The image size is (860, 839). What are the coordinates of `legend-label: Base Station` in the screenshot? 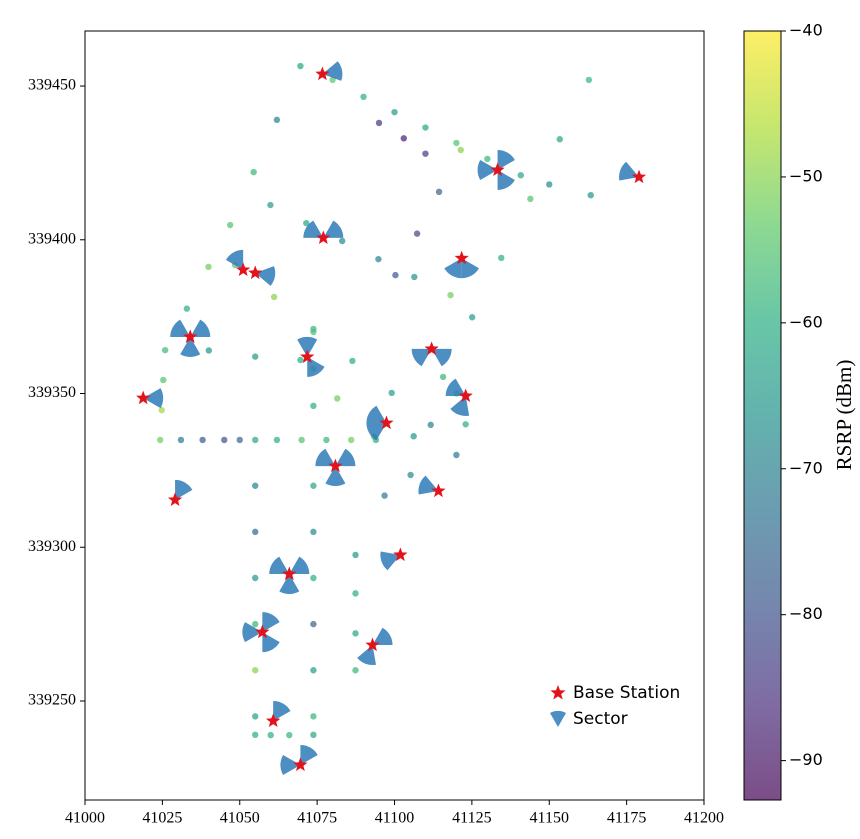 It's located at (626, 693).